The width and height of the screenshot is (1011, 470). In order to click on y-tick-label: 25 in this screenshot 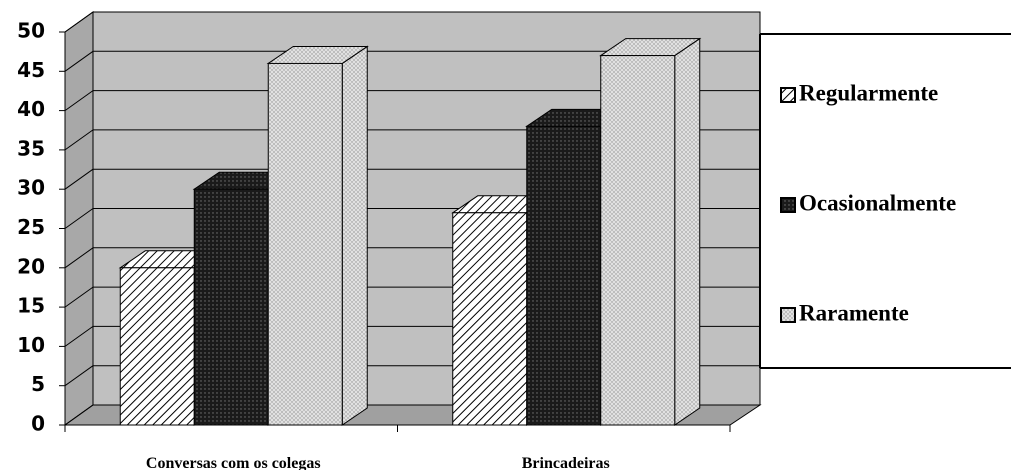, I will do `click(31, 227)`.